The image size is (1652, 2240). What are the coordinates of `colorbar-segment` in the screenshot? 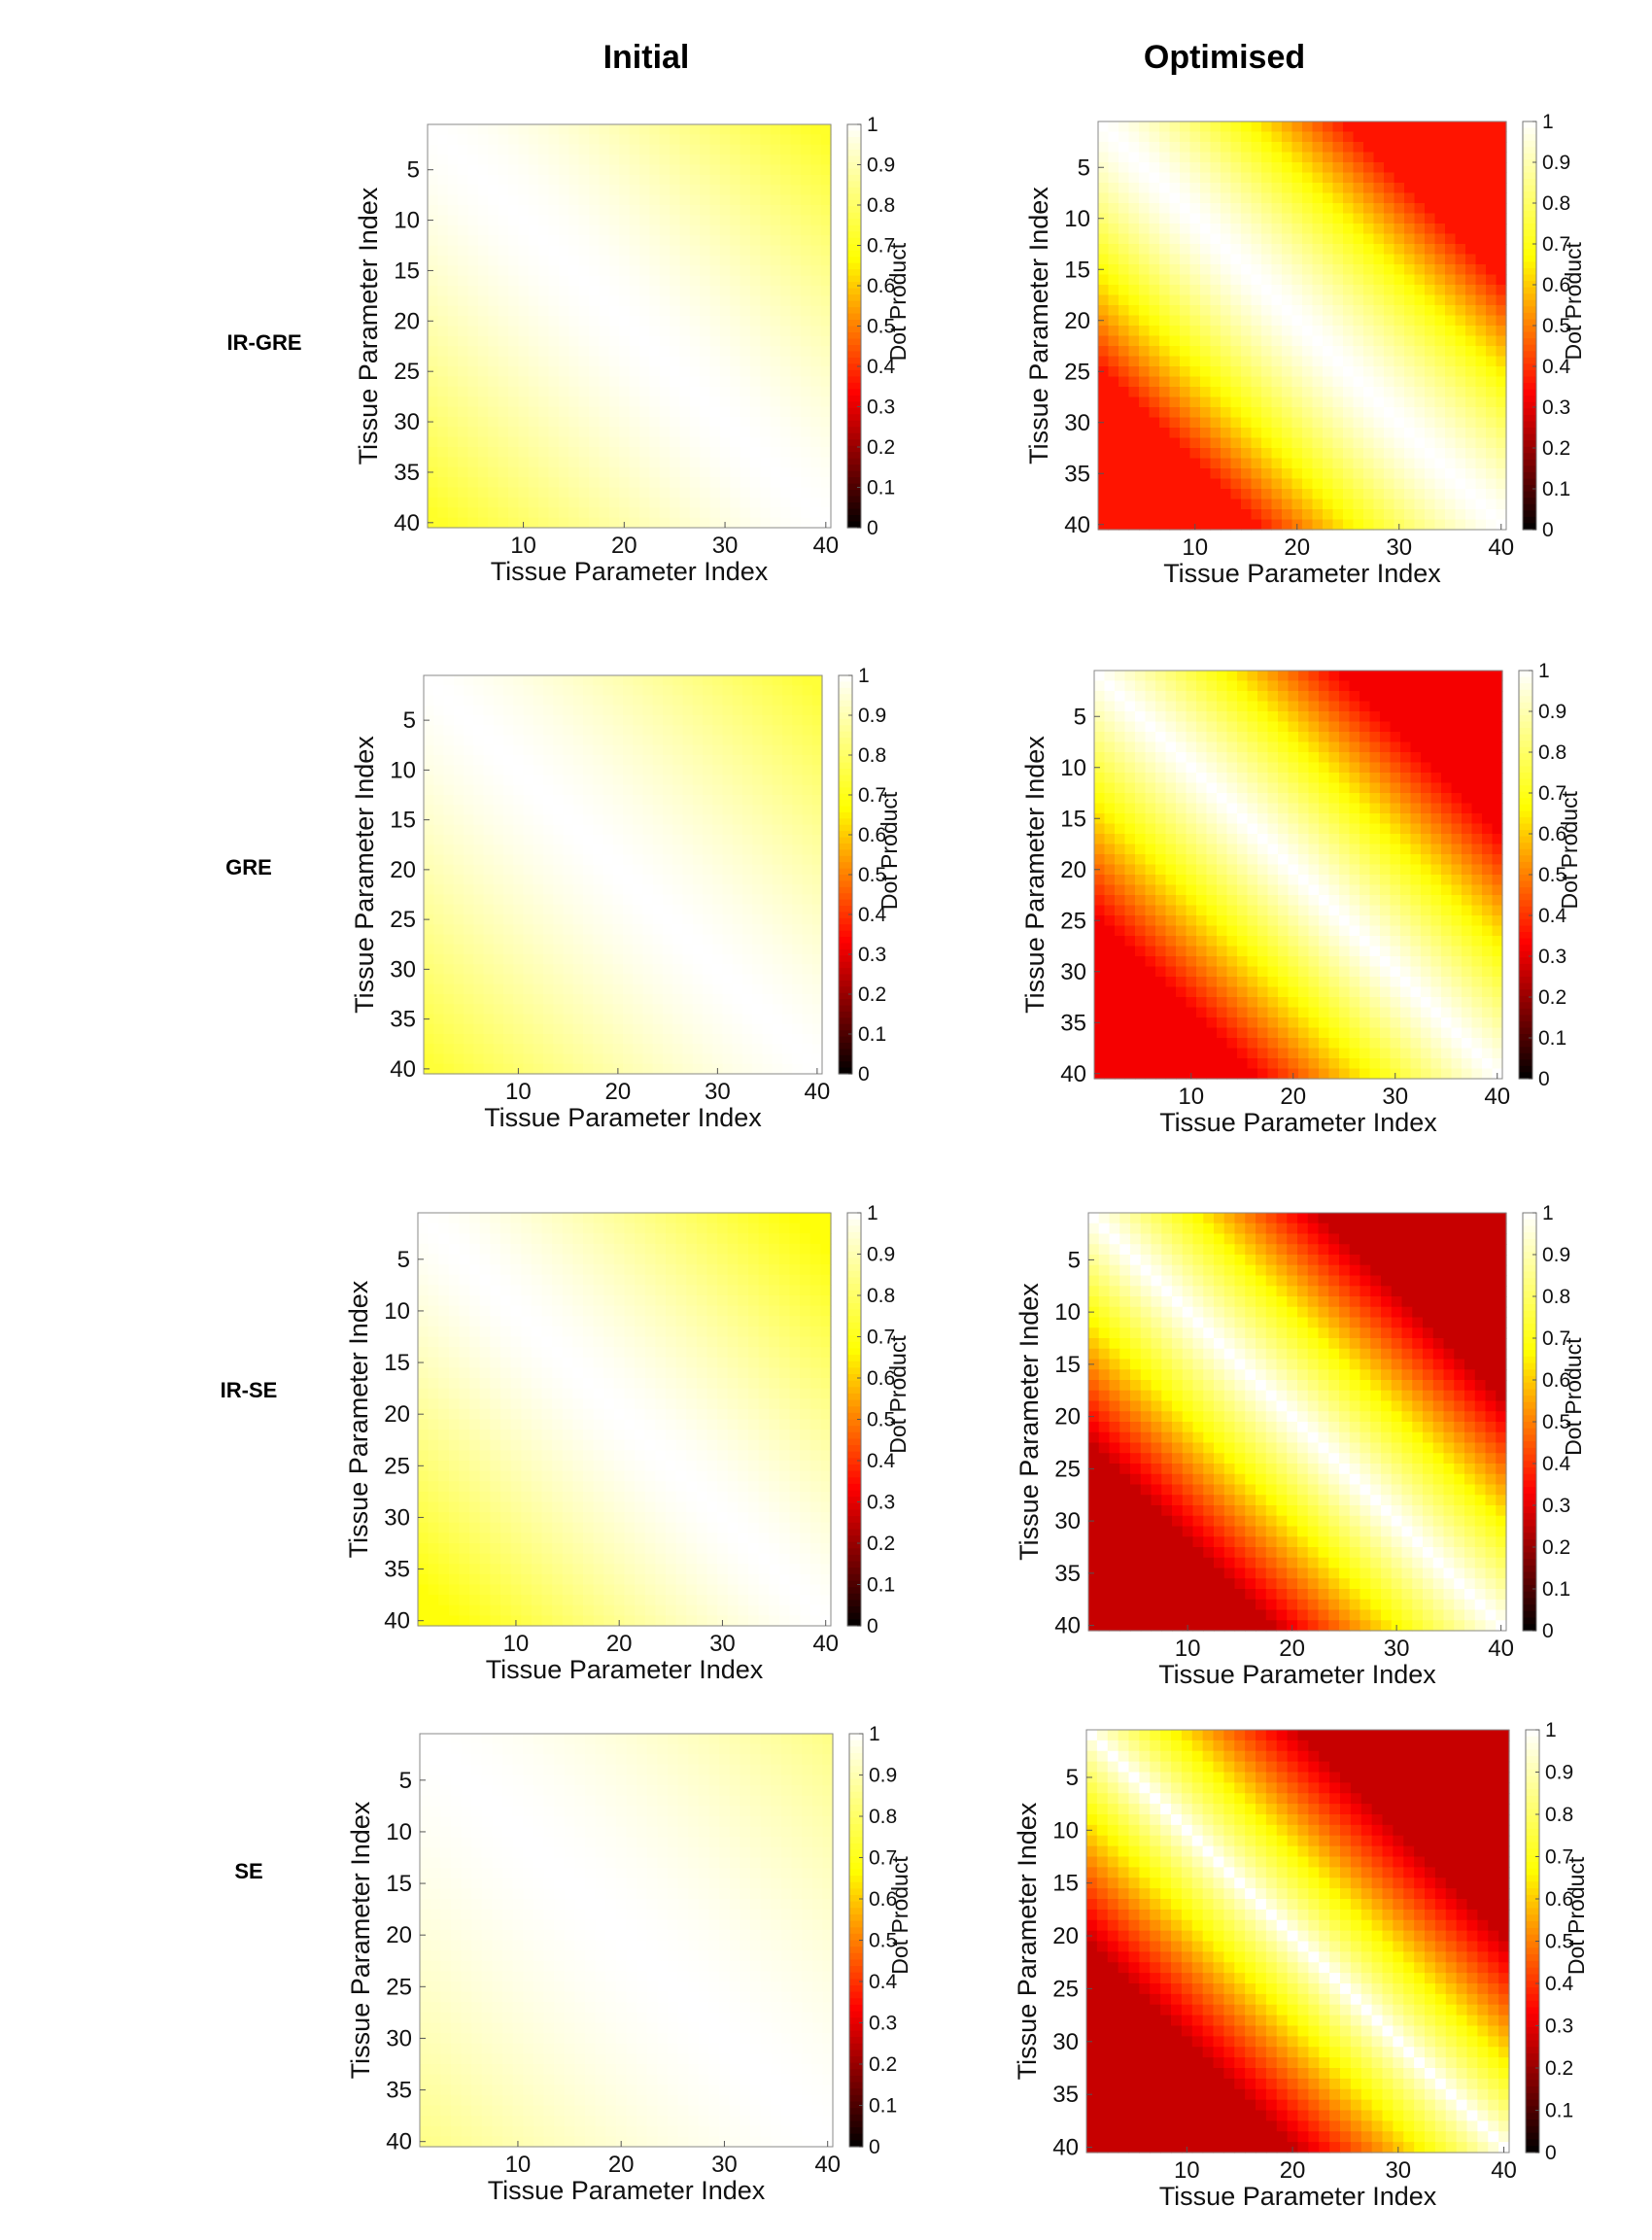 It's located at (854, 462).